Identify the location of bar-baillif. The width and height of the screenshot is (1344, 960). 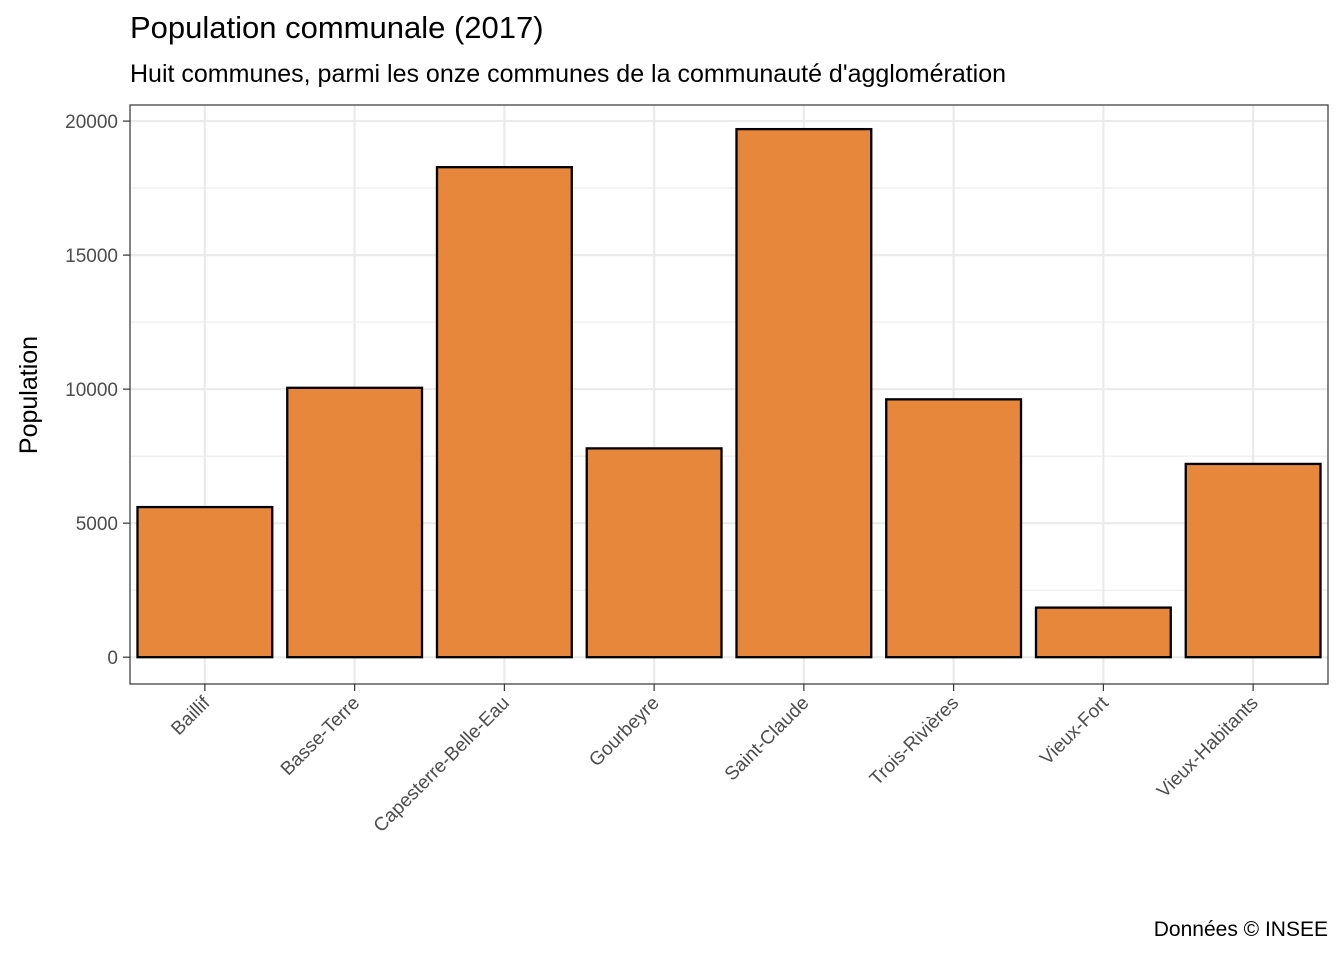
(205, 582).